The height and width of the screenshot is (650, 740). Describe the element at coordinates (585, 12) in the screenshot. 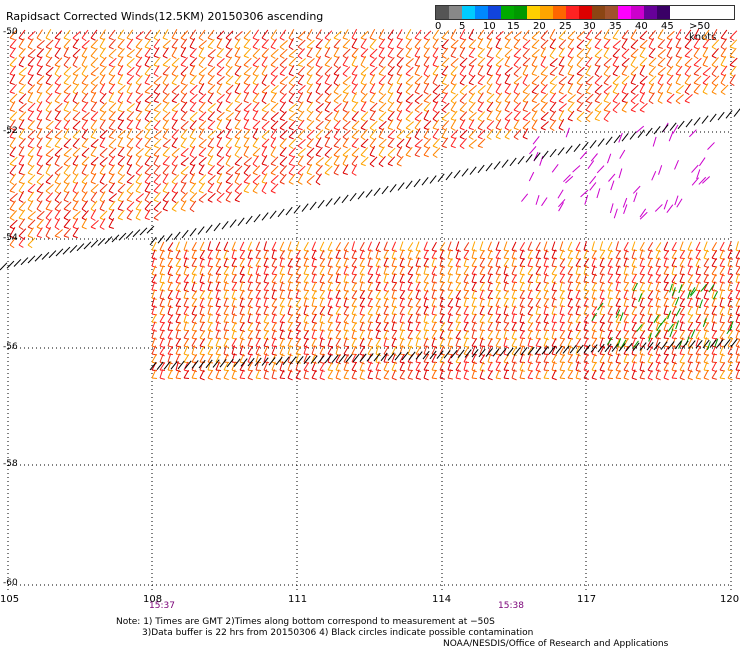

I see `color-scale-bar` at that location.